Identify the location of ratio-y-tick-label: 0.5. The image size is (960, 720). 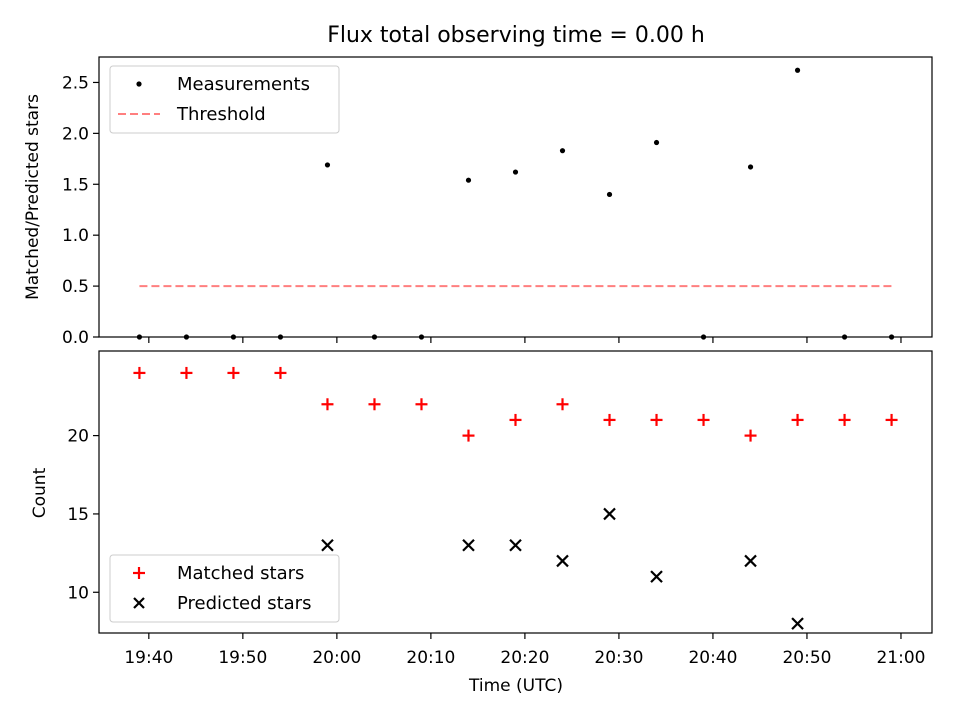
(75, 287).